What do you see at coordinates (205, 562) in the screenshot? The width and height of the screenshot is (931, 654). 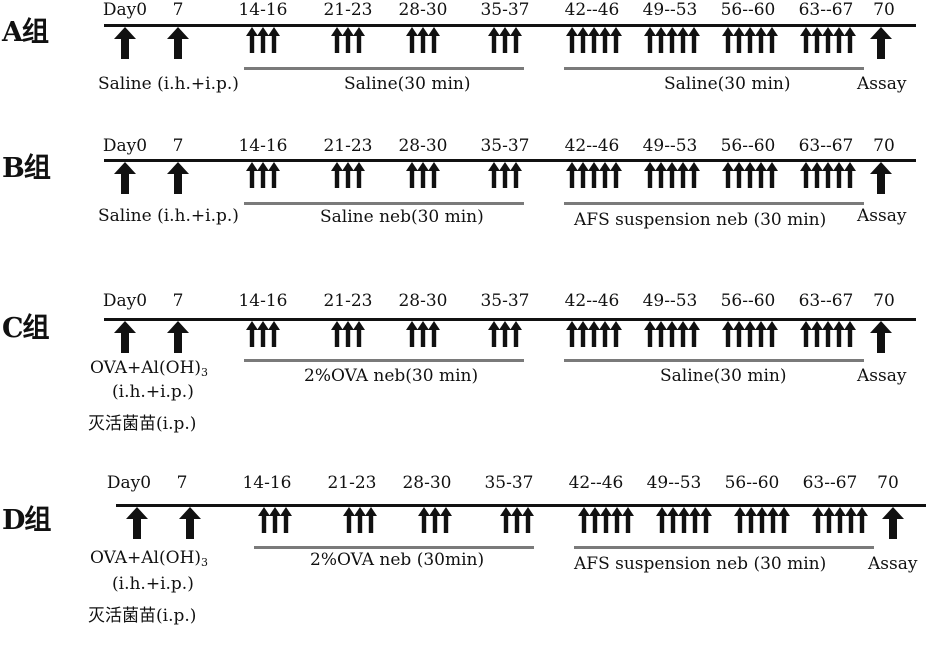 I see `sensitization-subscript: 3` at bounding box center [205, 562].